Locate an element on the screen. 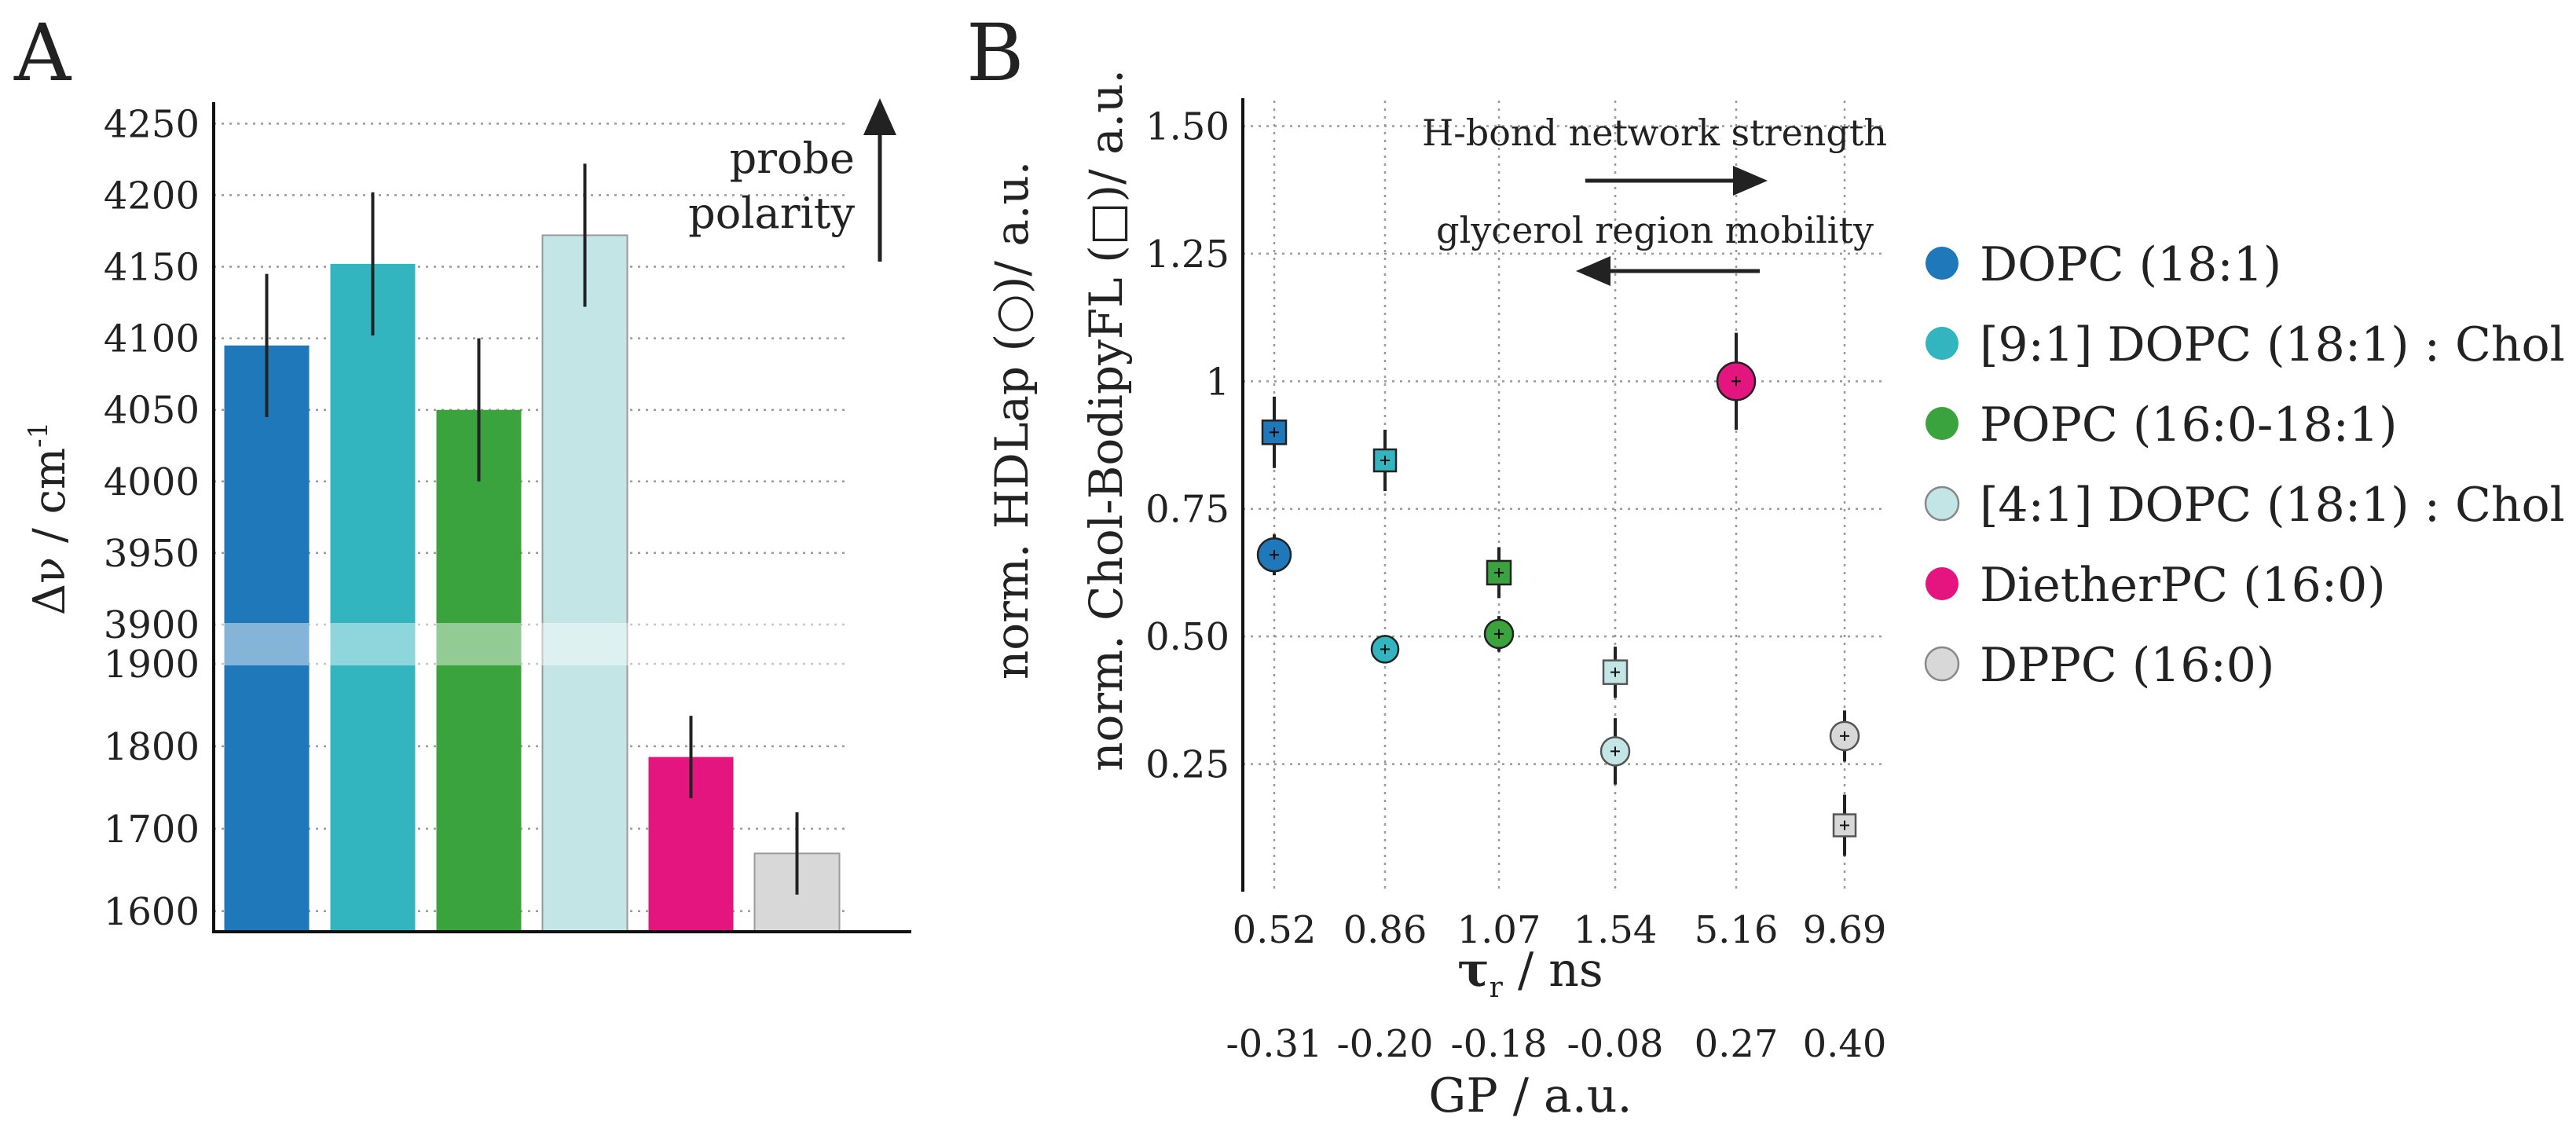 The height and width of the screenshot is (1136, 2576). probe-polarity-arrowhead is located at coordinates (880, 116).